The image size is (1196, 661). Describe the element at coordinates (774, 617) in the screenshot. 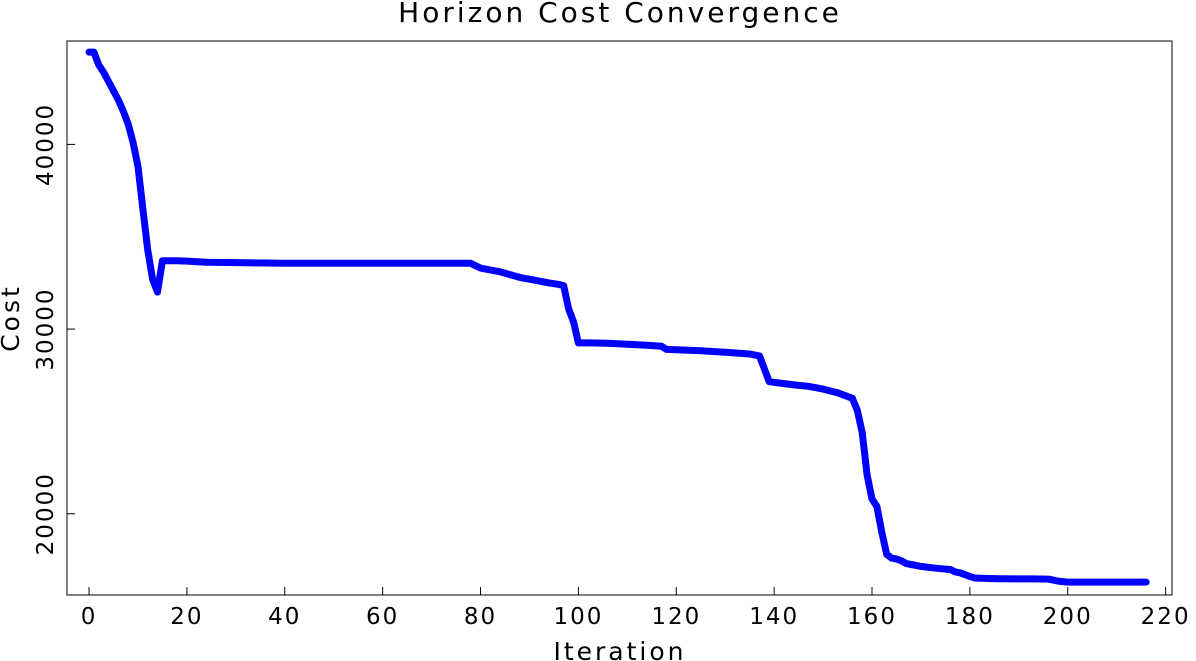

I see `x-tick-label: 140` at that location.